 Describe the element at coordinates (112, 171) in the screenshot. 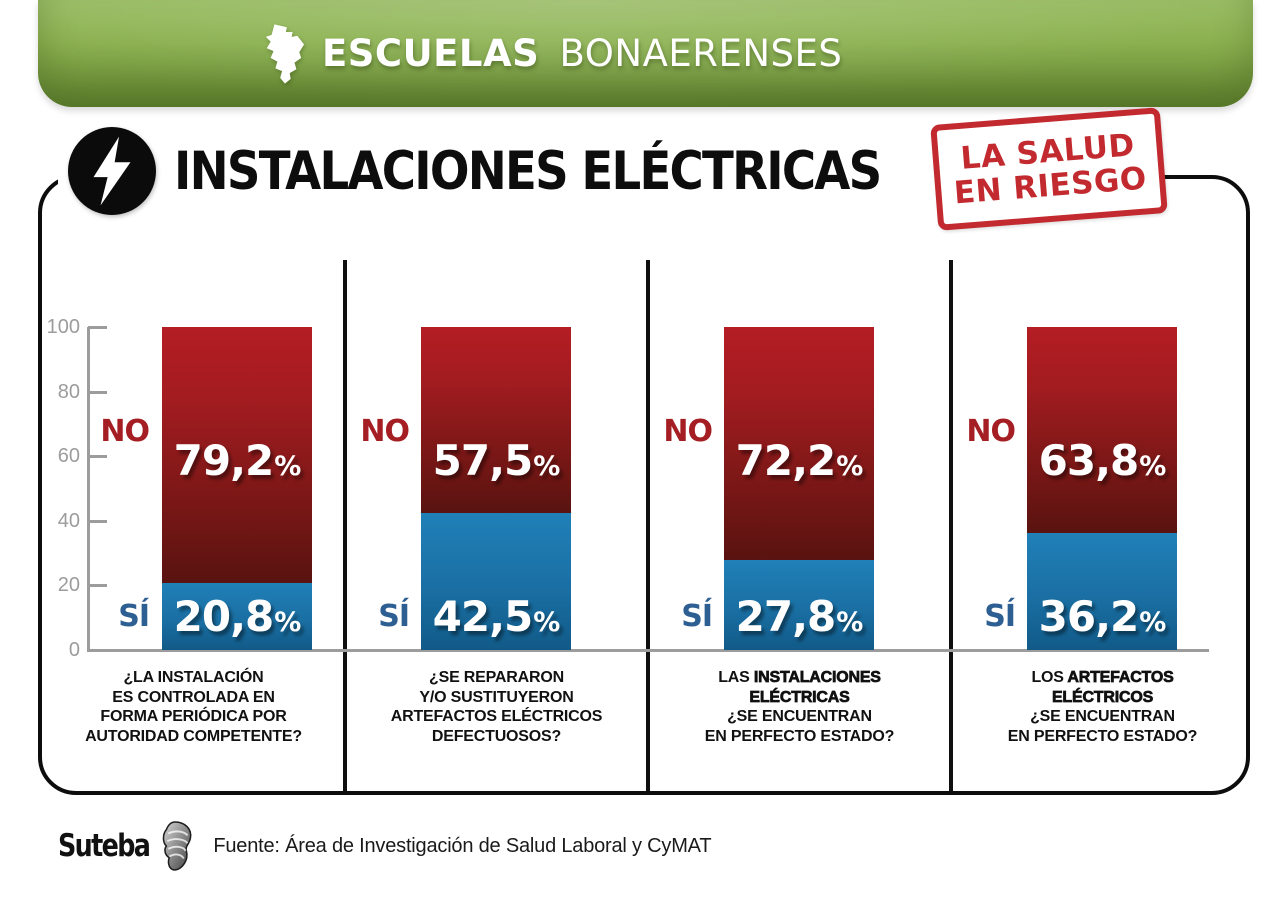

I see `lightning-bolt-icon` at that location.